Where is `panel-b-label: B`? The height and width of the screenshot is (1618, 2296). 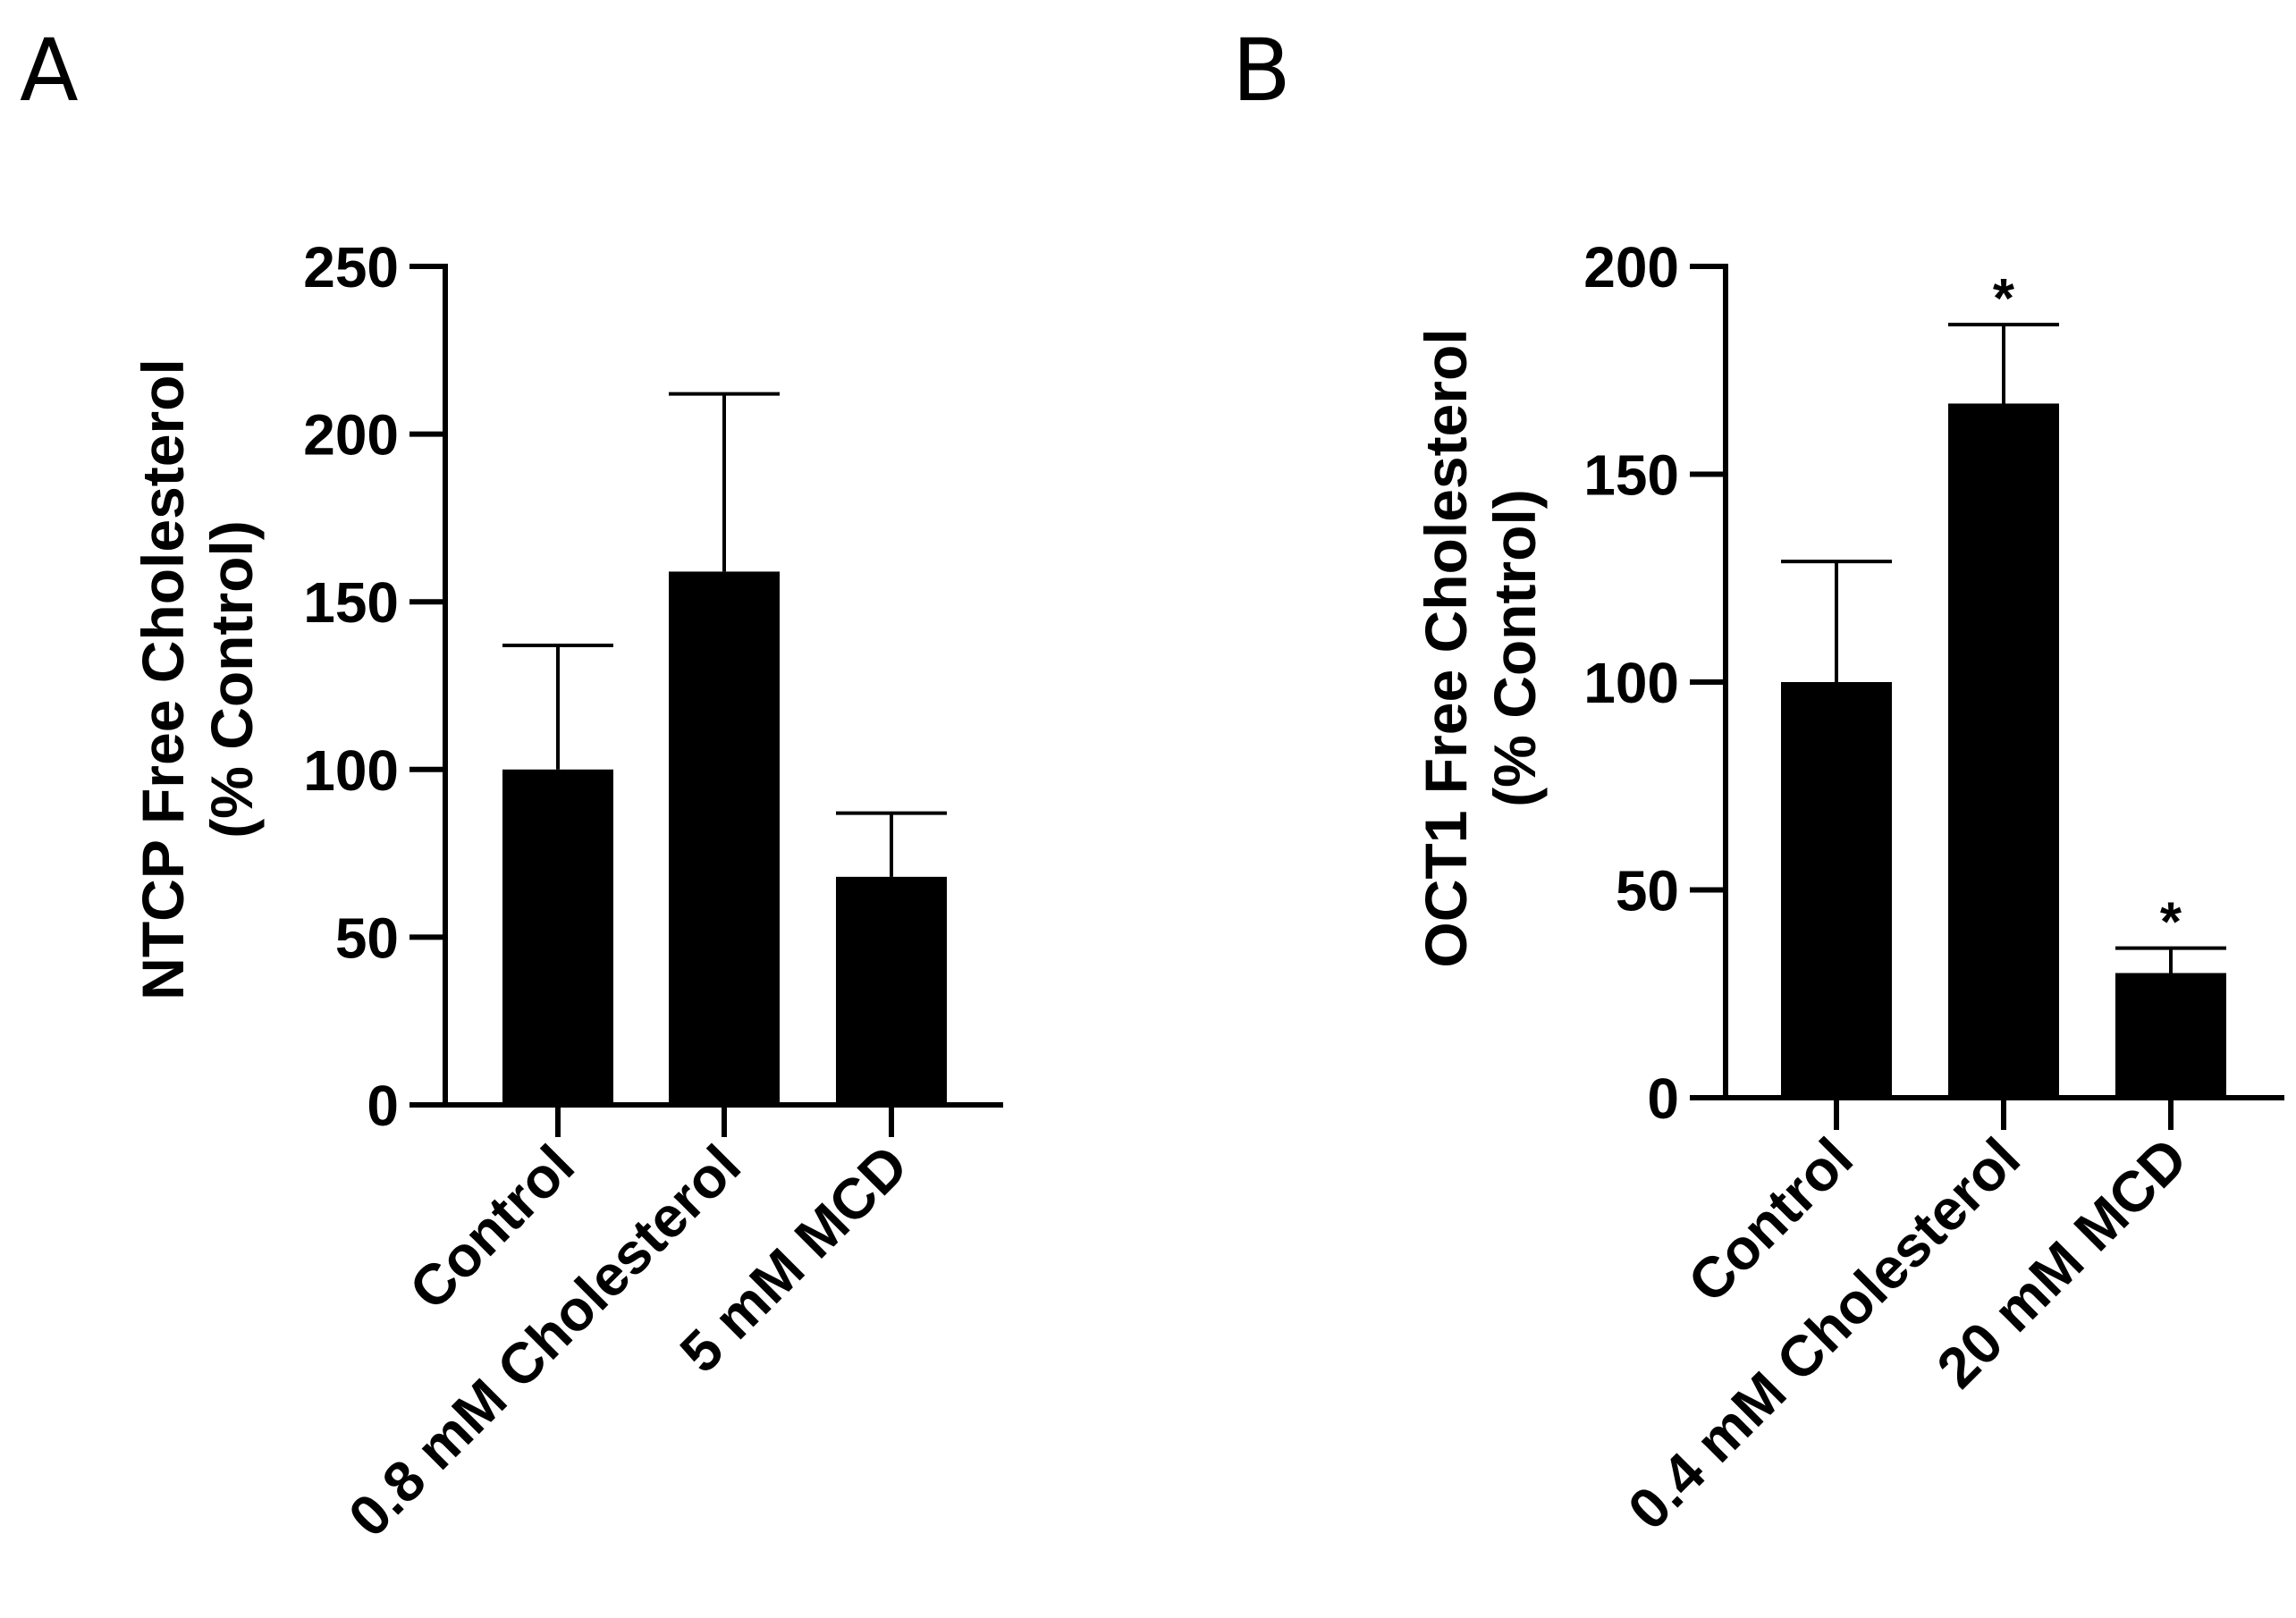
panel-b-label: B is located at coordinates (1261, 71).